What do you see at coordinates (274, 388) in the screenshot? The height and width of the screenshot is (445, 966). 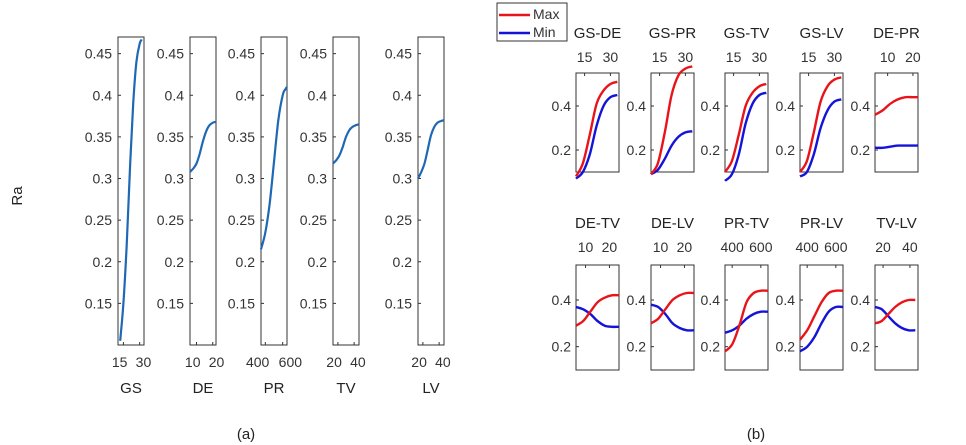 I see `x-axis-label: PR` at bounding box center [274, 388].